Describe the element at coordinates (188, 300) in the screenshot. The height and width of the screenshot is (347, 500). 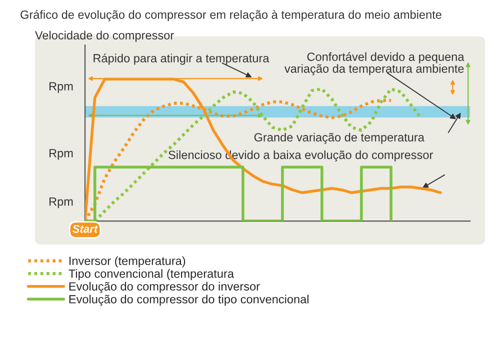
I see `legend-label: Evolução do compressor do tipo convencional` at that location.